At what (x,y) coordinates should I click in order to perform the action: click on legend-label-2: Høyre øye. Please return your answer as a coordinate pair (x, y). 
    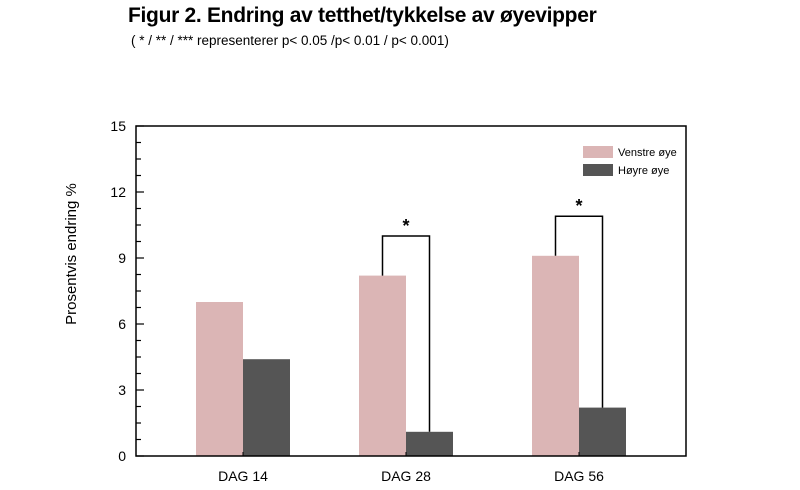
    Looking at the image, I should click on (643, 171).